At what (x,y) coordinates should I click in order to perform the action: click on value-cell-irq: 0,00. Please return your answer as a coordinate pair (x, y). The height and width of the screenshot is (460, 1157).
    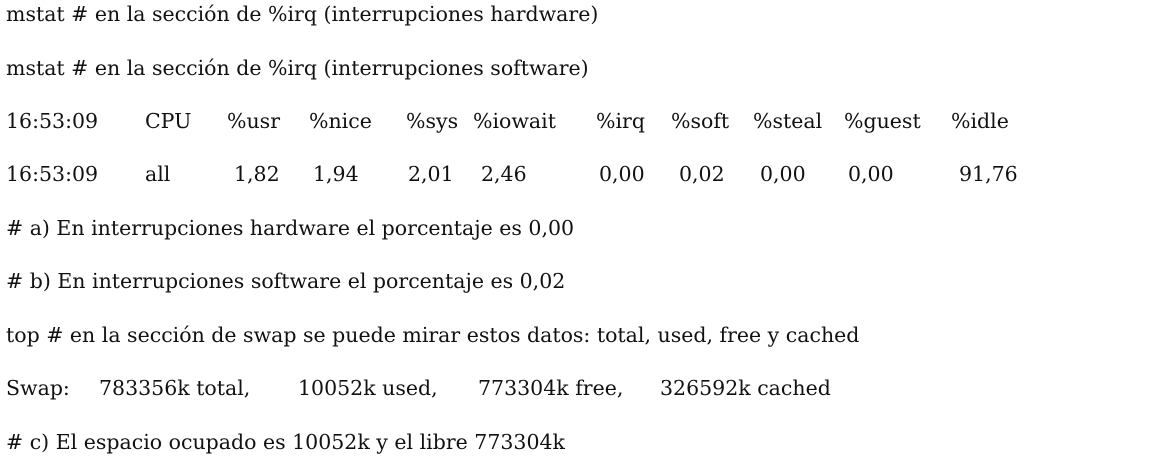
    Looking at the image, I should click on (622, 174).